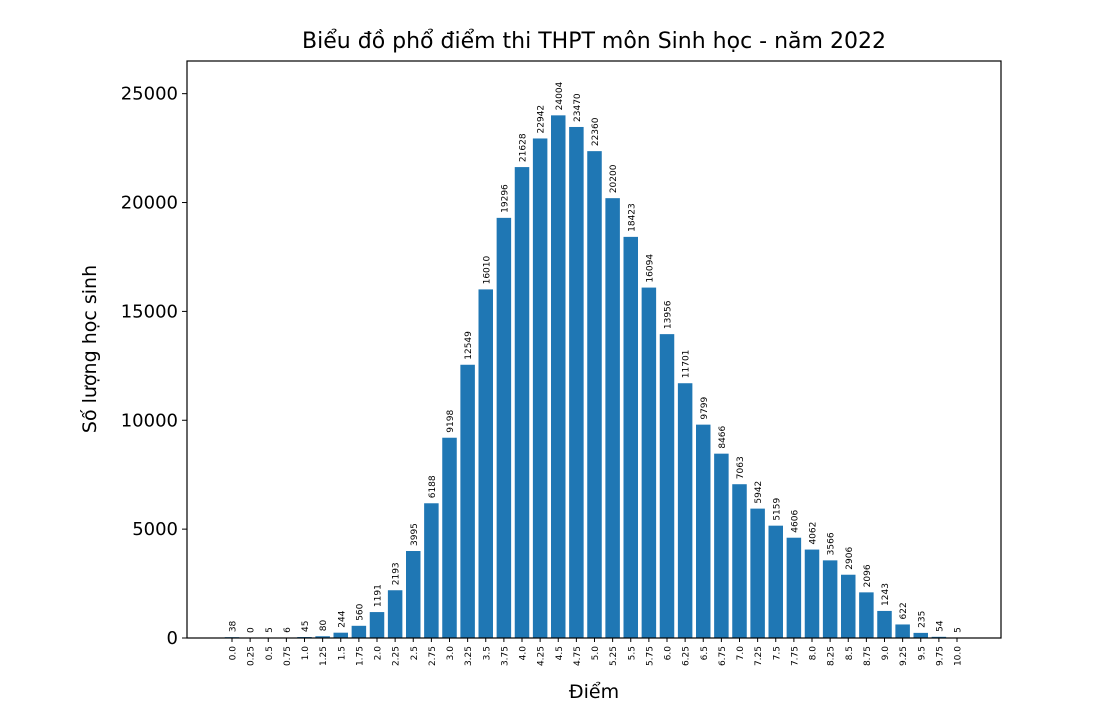 This screenshot has height=702, width=1095. I want to click on bar-4.0, so click(522, 402).